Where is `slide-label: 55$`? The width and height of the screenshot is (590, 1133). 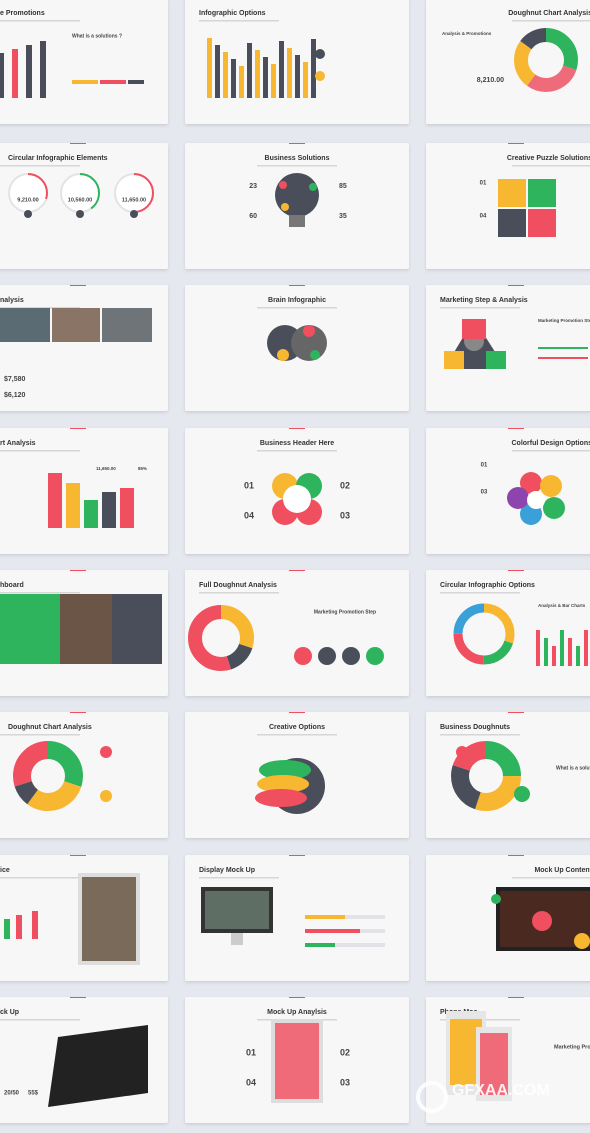 slide-label: 55$ is located at coordinates (33, 1094).